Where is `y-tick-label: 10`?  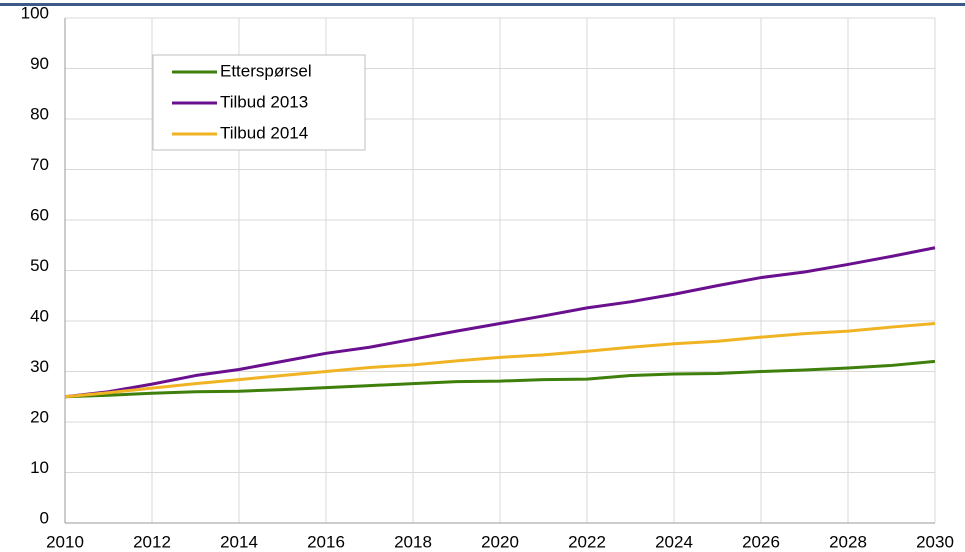
y-tick-label: 10 is located at coordinates (39, 467).